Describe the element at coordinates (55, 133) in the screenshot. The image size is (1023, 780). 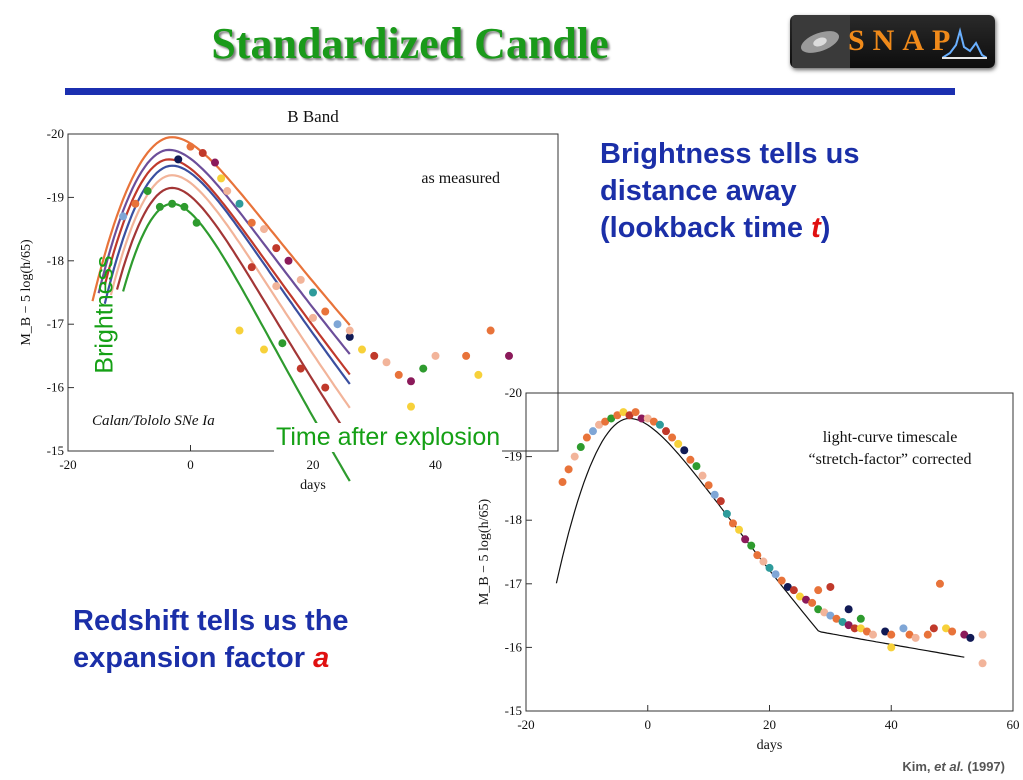
I see `y-tick-label: -20` at that location.